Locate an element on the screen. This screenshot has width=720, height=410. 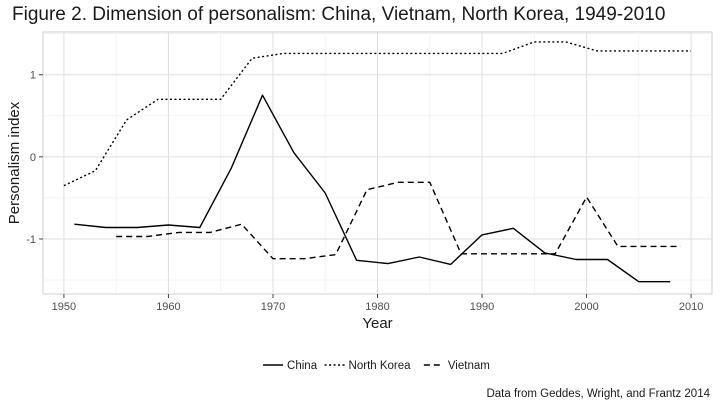
x-tick-label: 1980 is located at coordinates (377, 307).